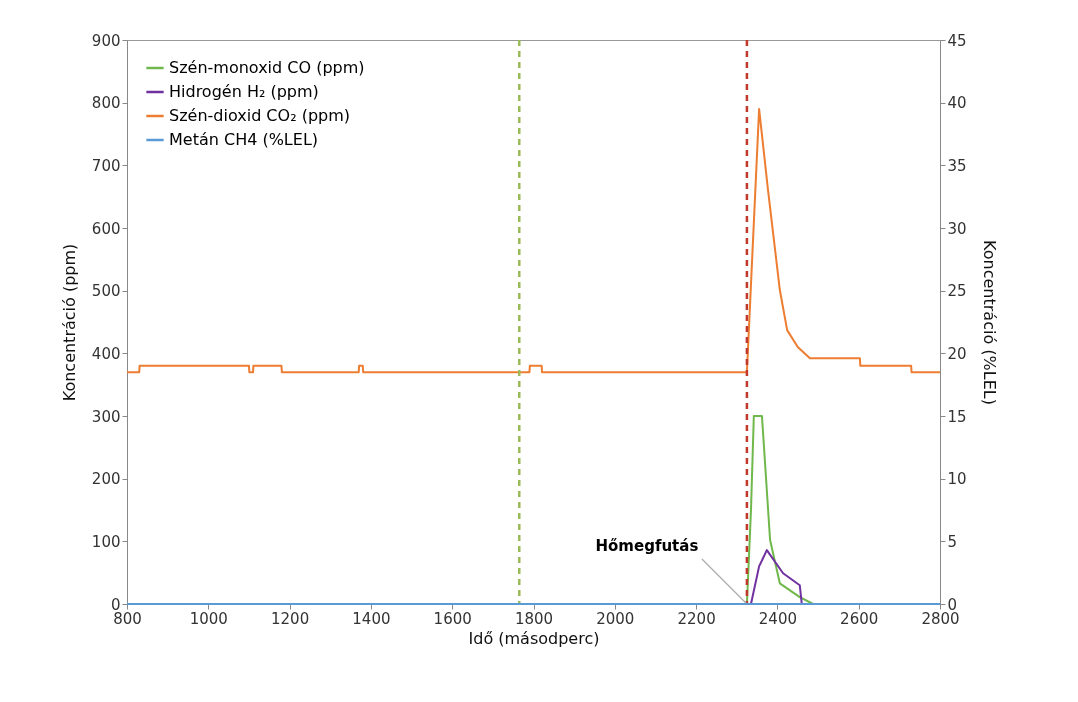 This screenshot has height=702, width=1078. Describe the element at coordinates (106, 416) in the screenshot. I see `y-tick-label: 300` at that location.